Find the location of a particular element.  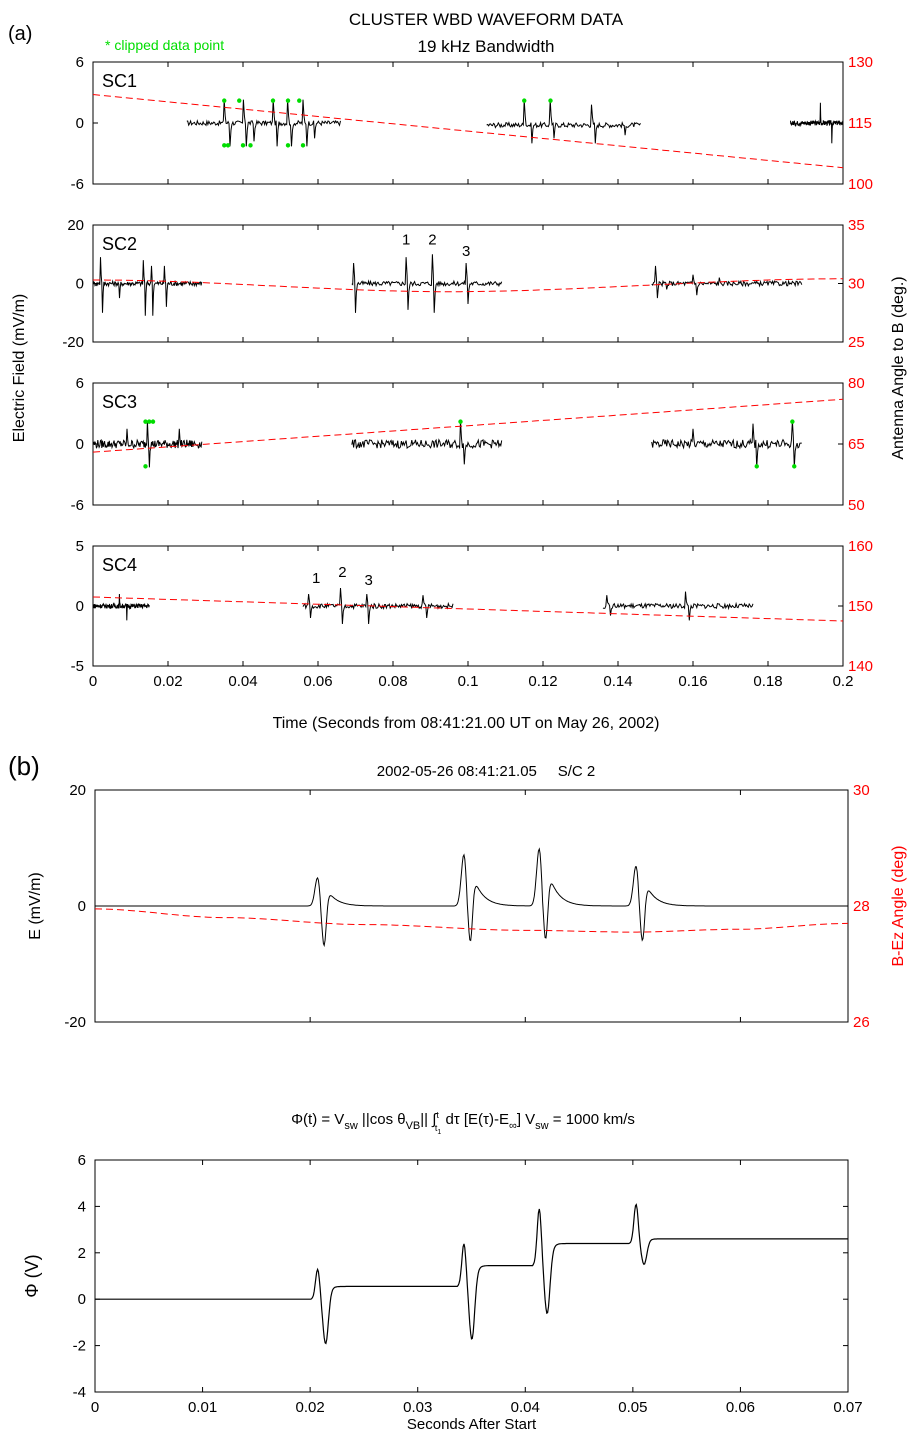

title-line-2: 19 kHz Bandwidth is located at coordinates (485, 46).